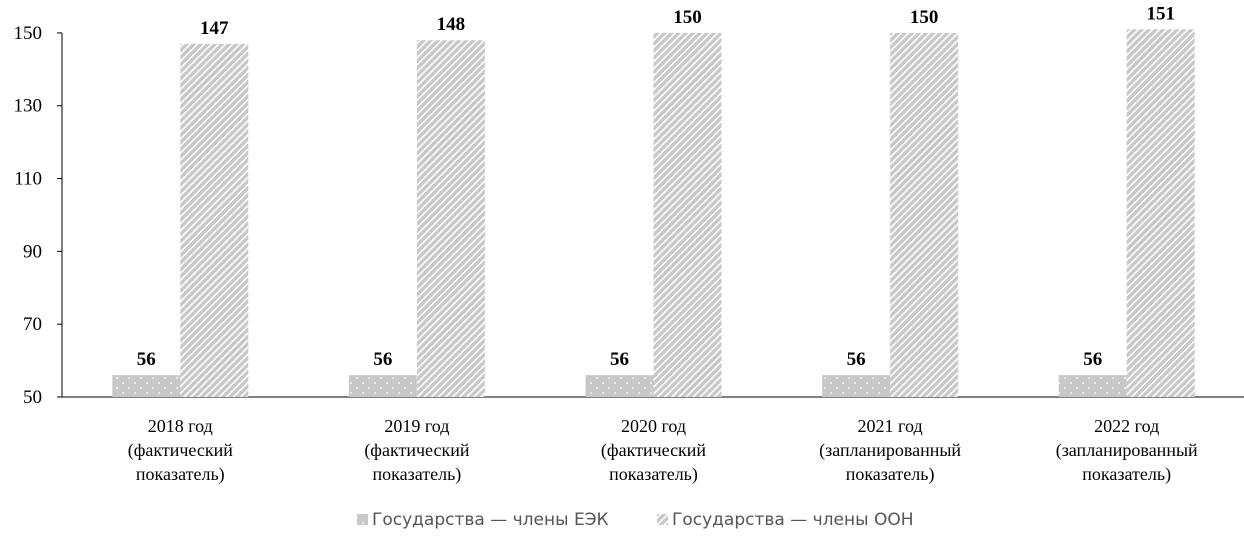 This screenshot has height=538, width=1244. I want to click on x-tick-label: 2021 год (запланированный показатель), so click(890, 450).